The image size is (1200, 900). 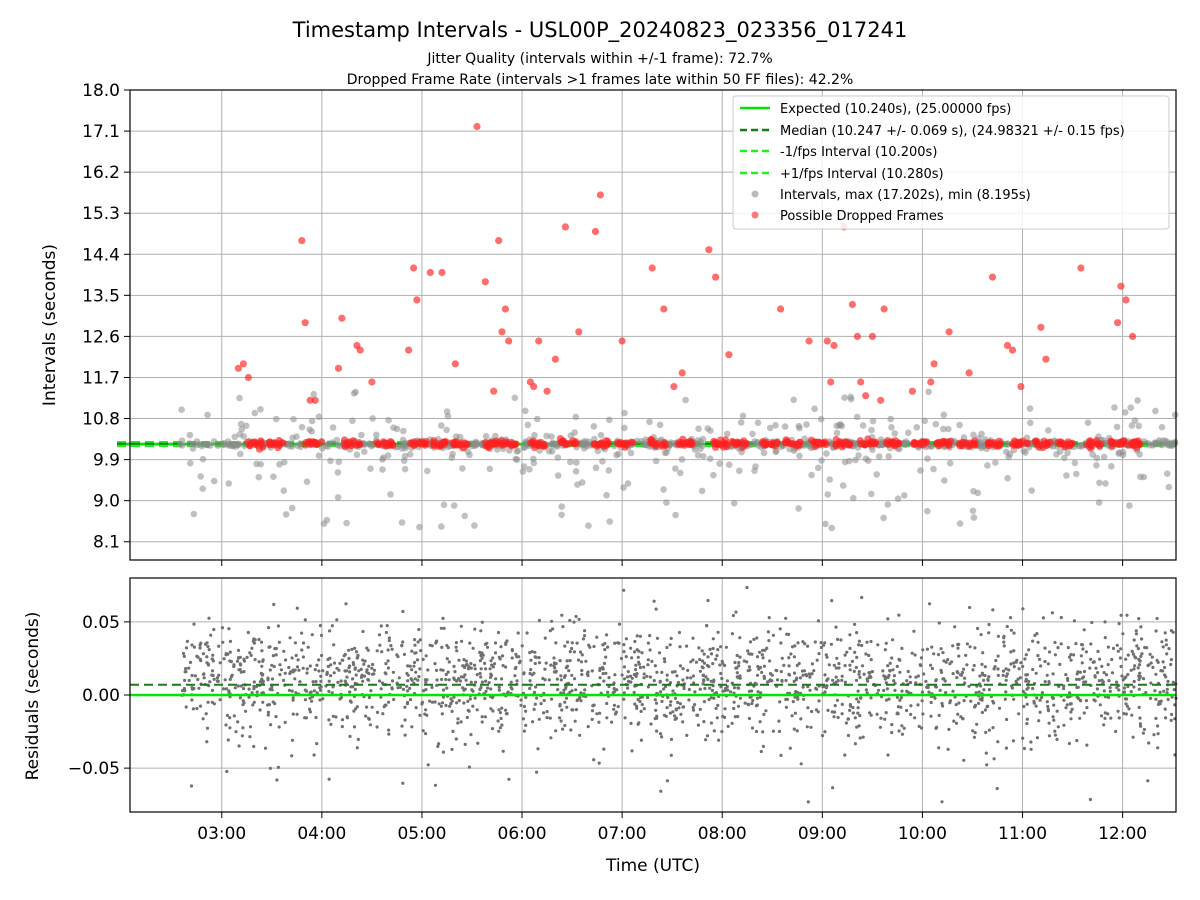 What do you see at coordinates (321, 834) in the screenshot?
I see `x-tick-label: 04:00` at bounding box center [321, 834].